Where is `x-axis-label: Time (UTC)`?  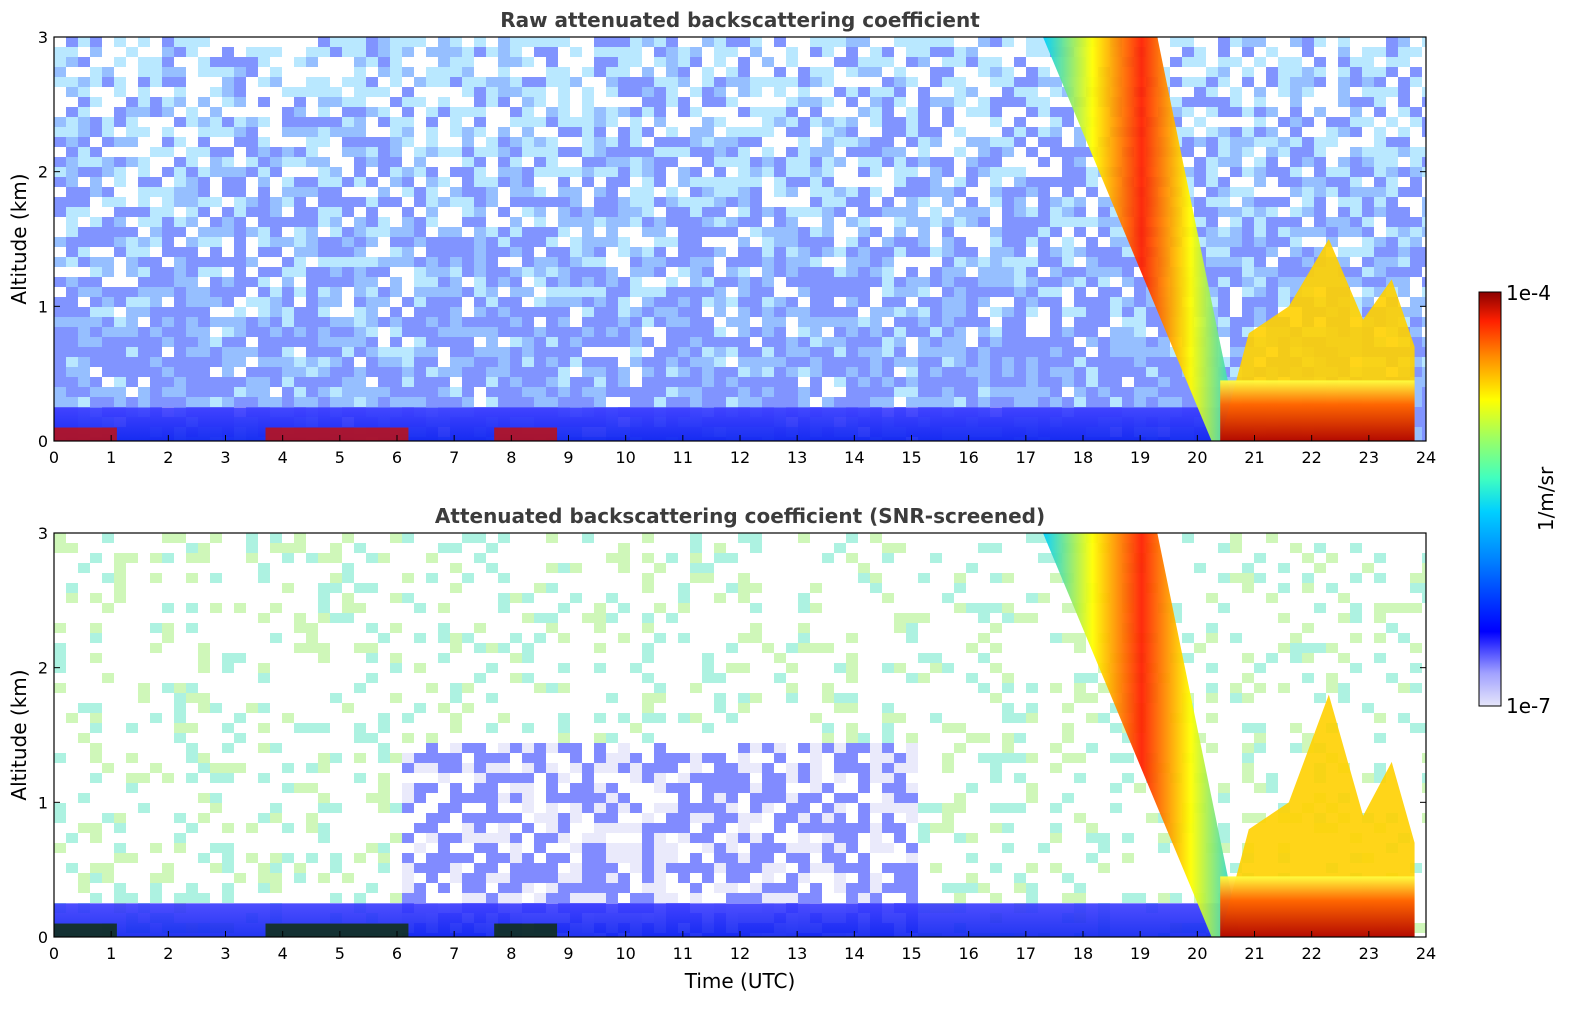 x-axis-label: Time (UTC) is located at coordinates (740, 981).